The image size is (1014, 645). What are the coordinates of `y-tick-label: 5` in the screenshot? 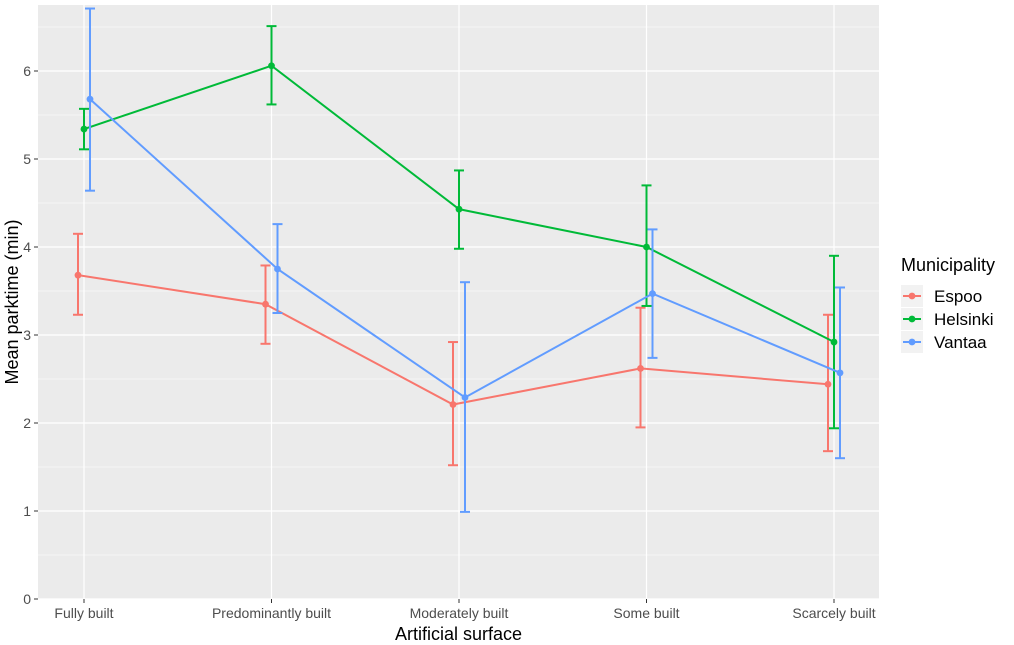 It's located at (27, 159).